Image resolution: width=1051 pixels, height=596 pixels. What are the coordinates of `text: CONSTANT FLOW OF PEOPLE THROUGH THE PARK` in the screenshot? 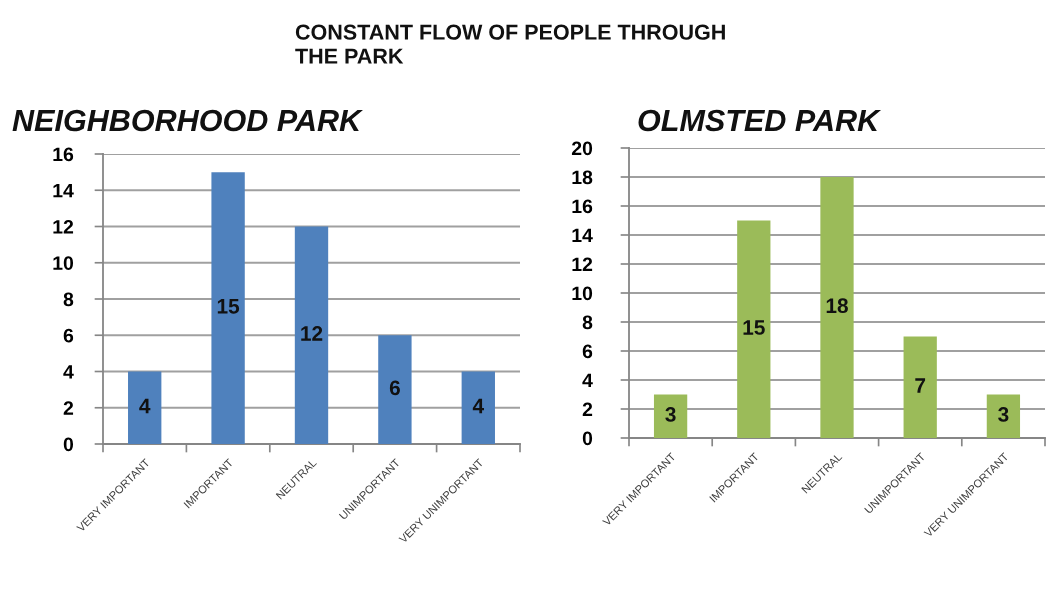 It's located at (510, 44).